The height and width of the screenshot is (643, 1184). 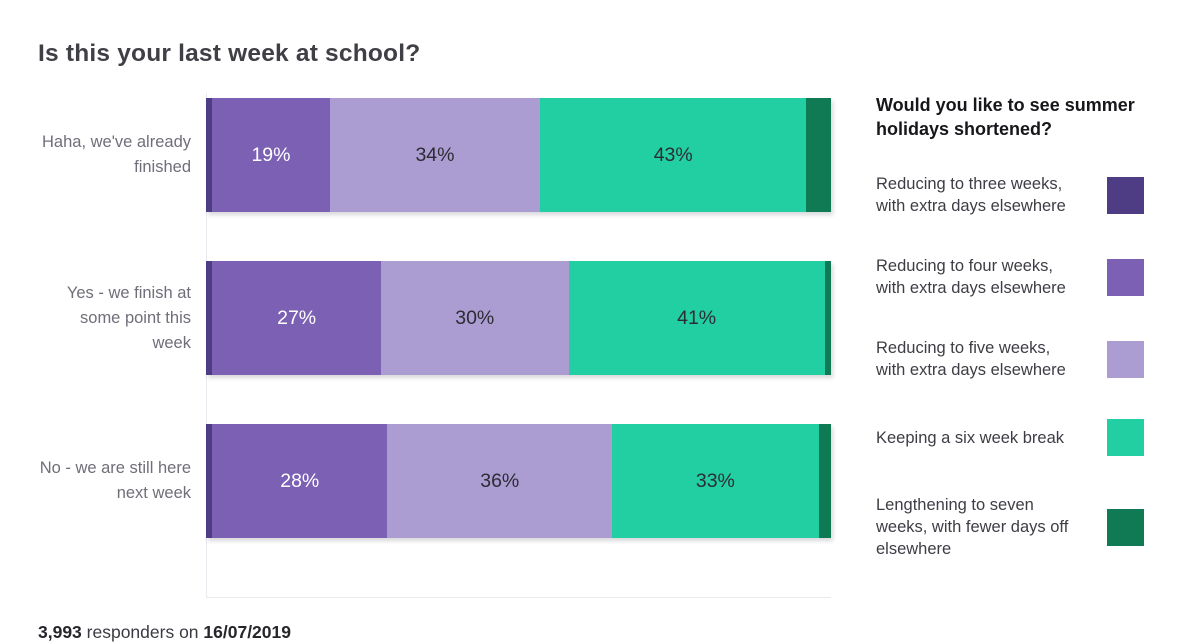 I want to click on bar-segment: 33%, so click(x=715, y=481).